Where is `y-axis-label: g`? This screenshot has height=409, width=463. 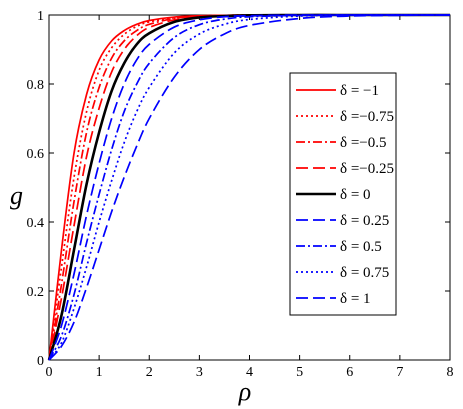
y-axis-label: g is located at coordinates (16, 195).